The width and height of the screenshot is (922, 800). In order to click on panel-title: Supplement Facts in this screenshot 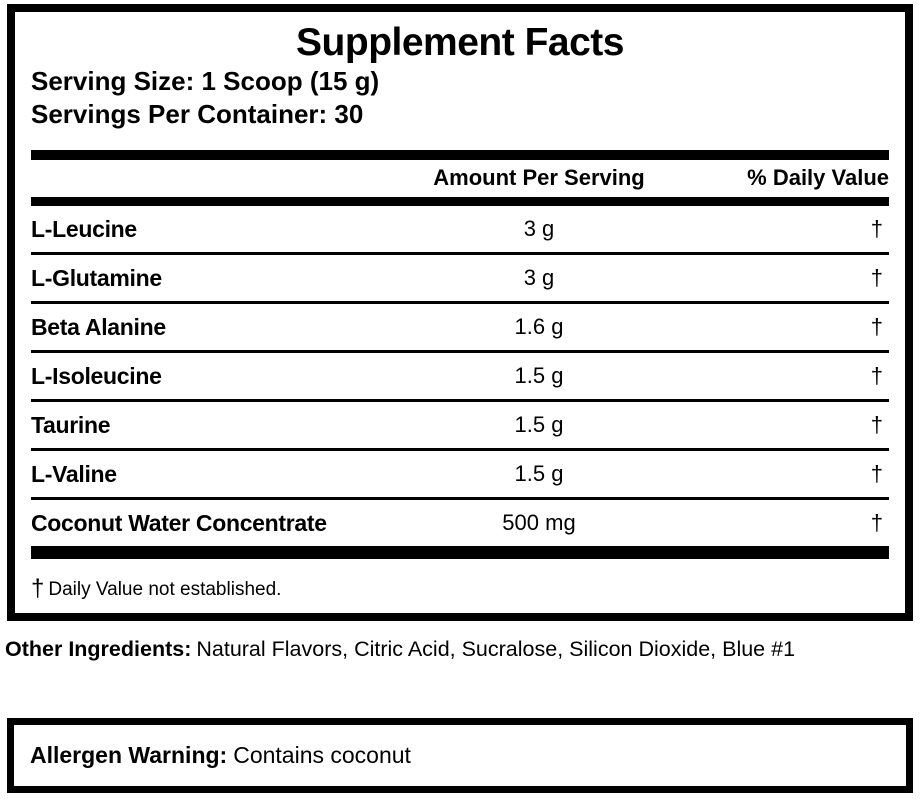, I will do `click(460, 42)`.